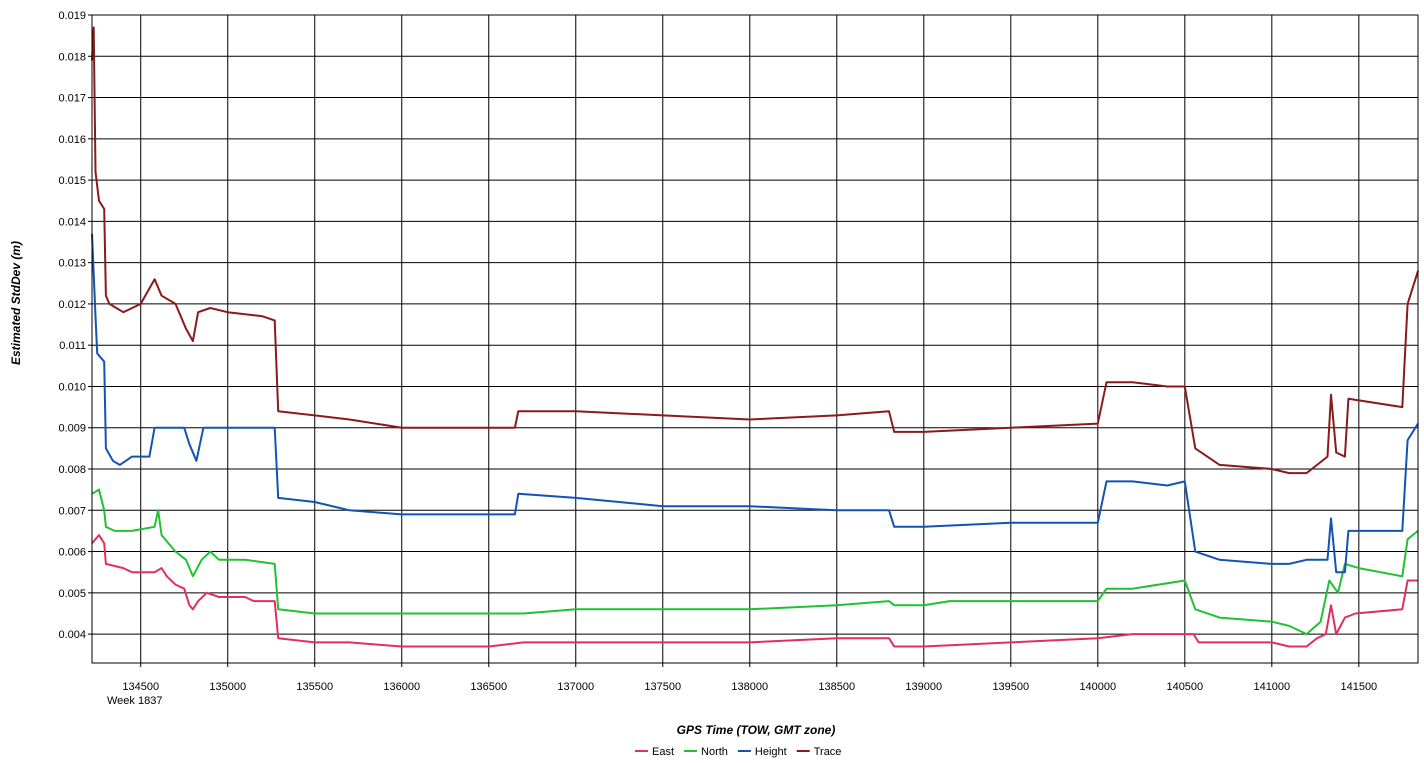 This screenshot has height=763, width=1424. I want to click on x-axis-title: GPS Time (TOW, GMT zone), so click(756, 730).